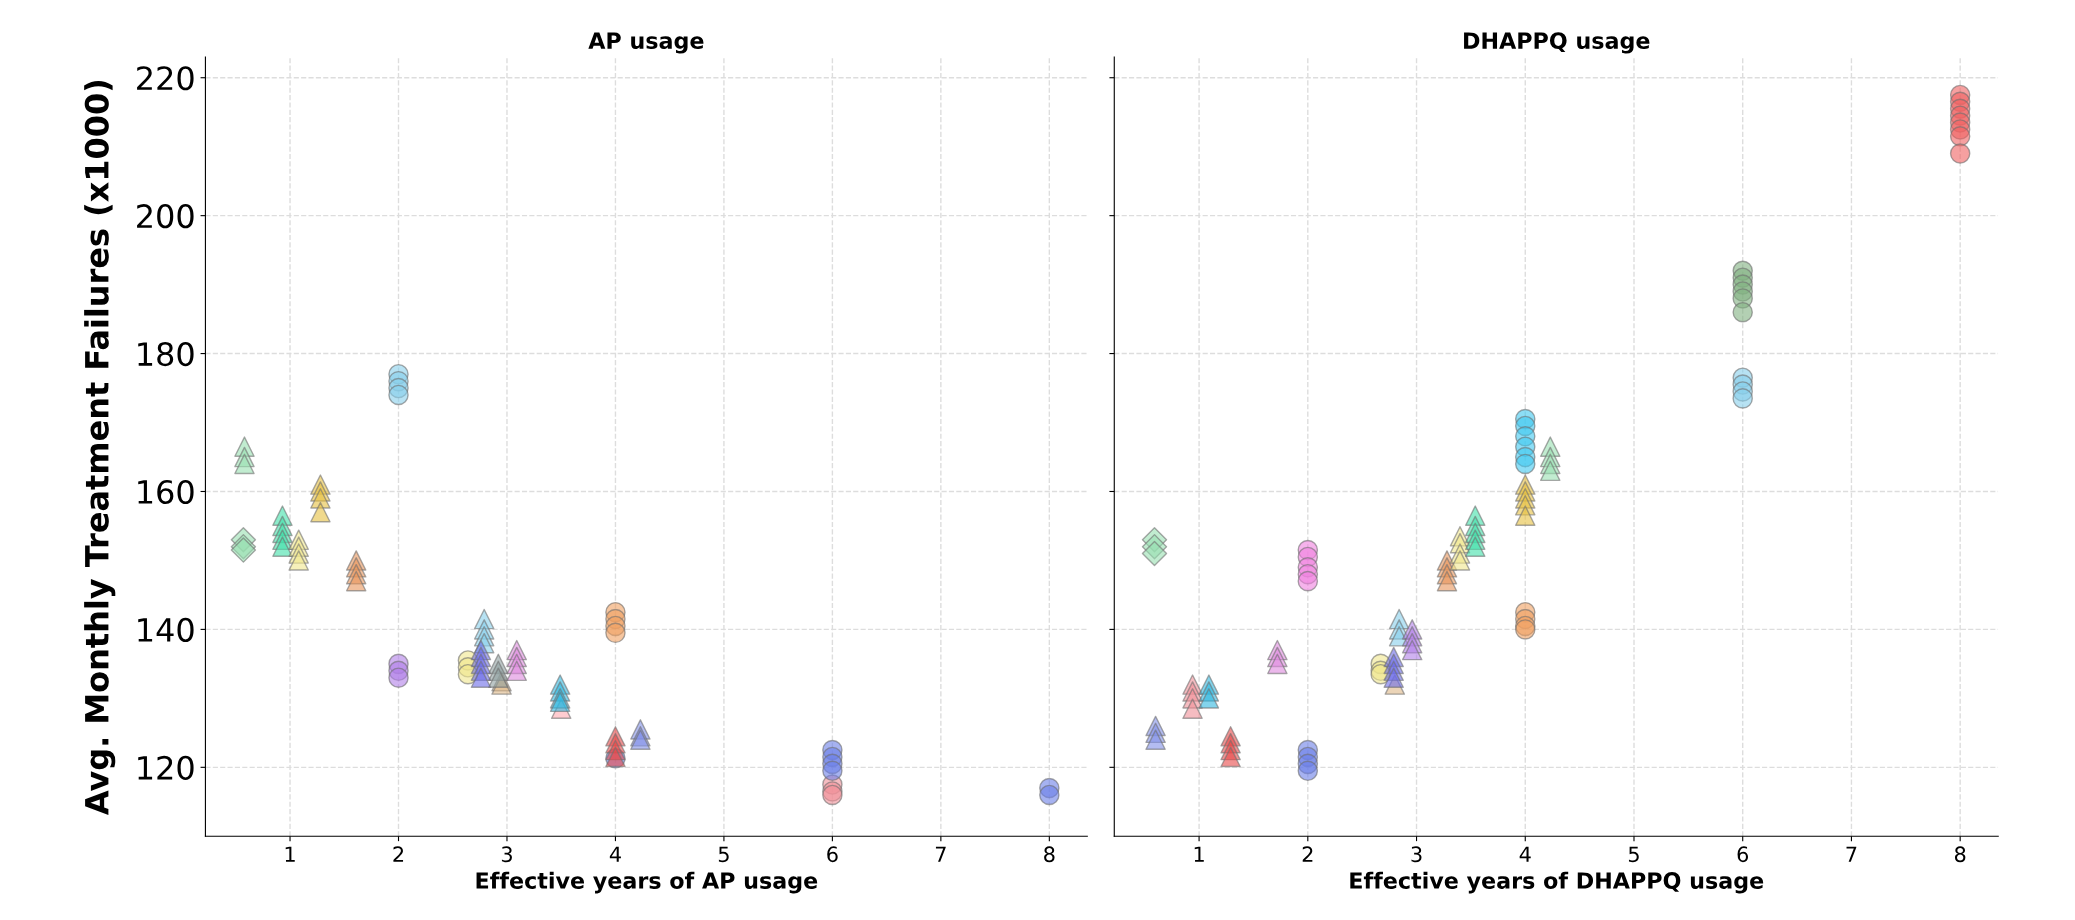  I want to click on y-axis-title: Avg. Monthly Treatment Failures (x1000), so click(100, 447).